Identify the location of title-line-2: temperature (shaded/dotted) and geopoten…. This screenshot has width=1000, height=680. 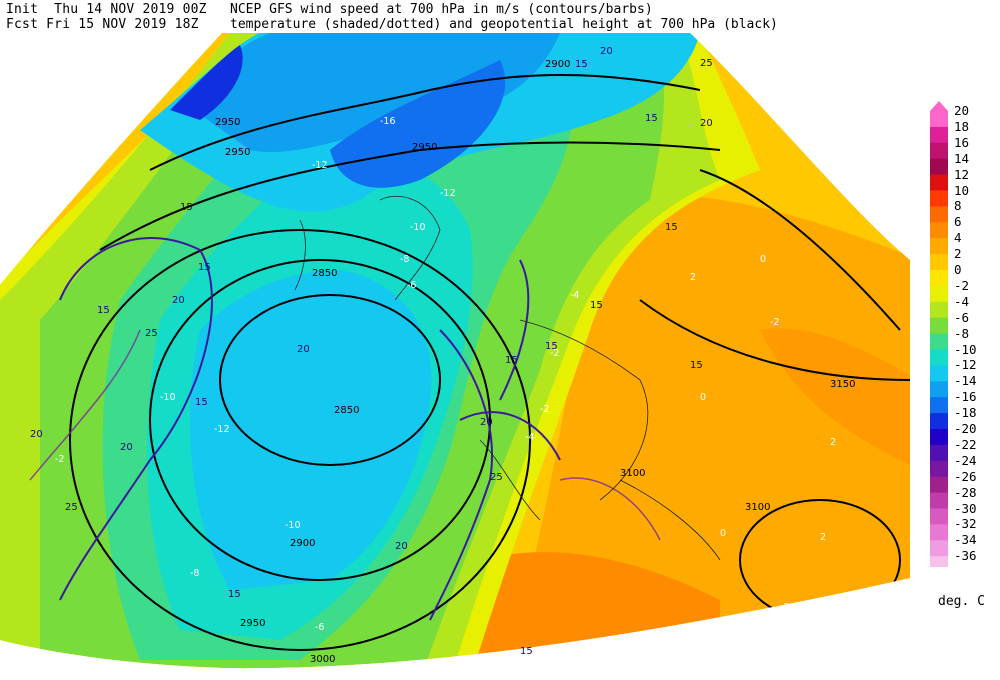
(504, 24).